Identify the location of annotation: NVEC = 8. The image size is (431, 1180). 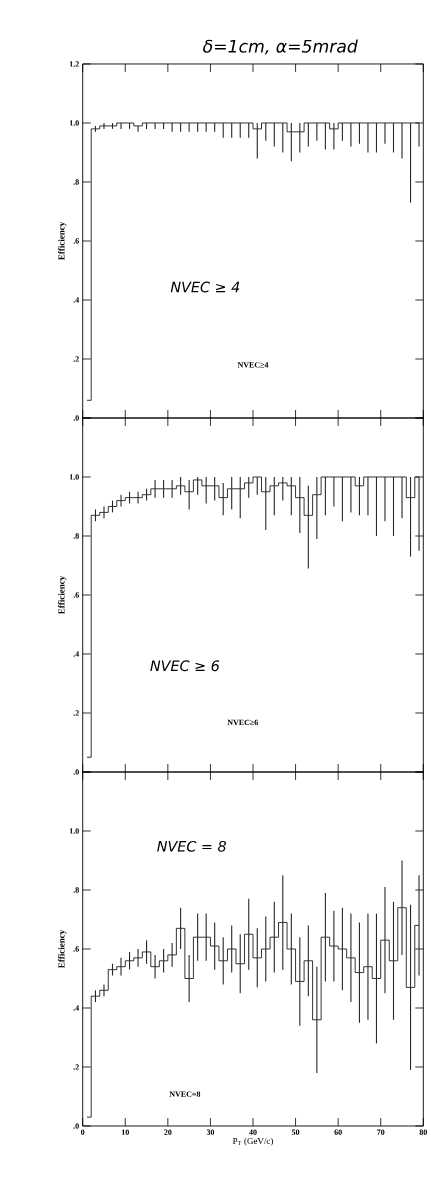
(191, 846).